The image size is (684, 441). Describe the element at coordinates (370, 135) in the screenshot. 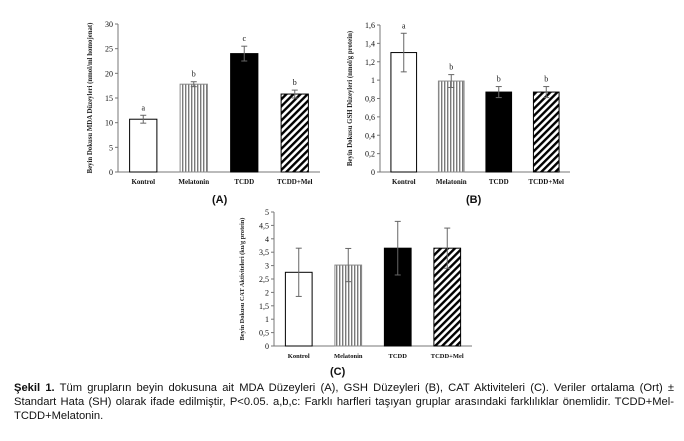

I see `y-tick-label: 0,4` at that location.